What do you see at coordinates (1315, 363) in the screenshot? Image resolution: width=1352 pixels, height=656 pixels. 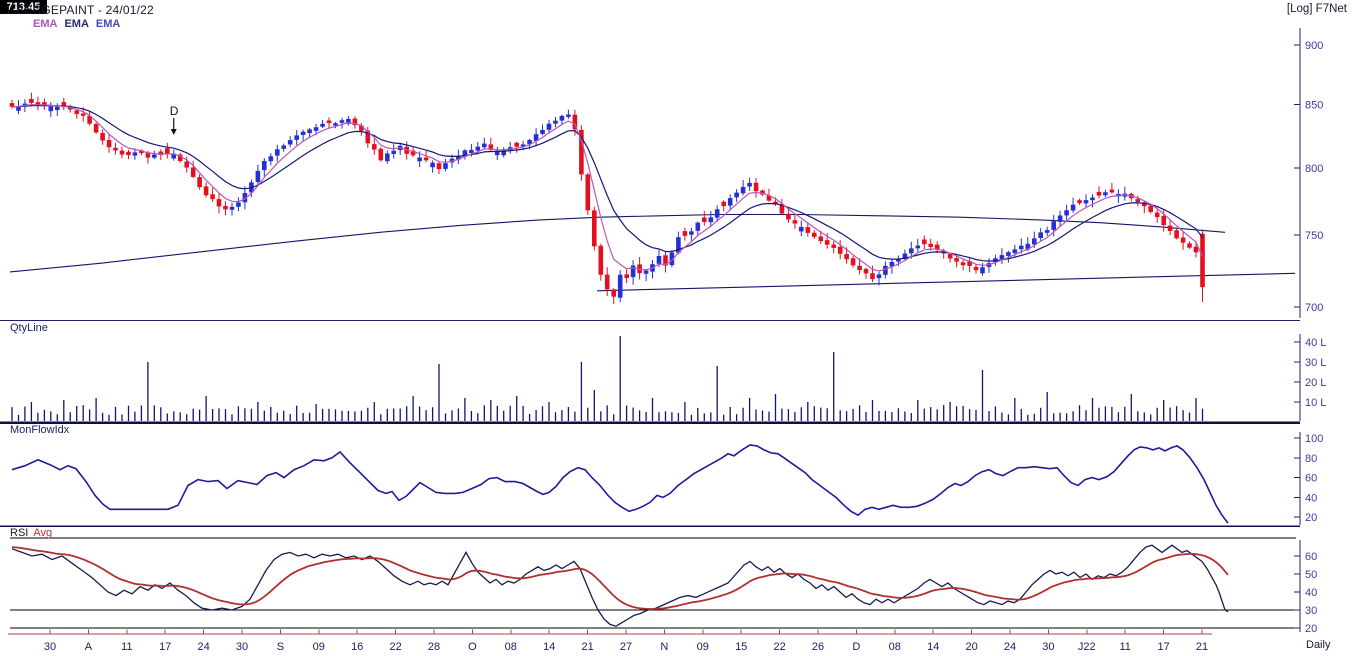 I see `svg-text: 30 L` at bounding box center [1315, 363].